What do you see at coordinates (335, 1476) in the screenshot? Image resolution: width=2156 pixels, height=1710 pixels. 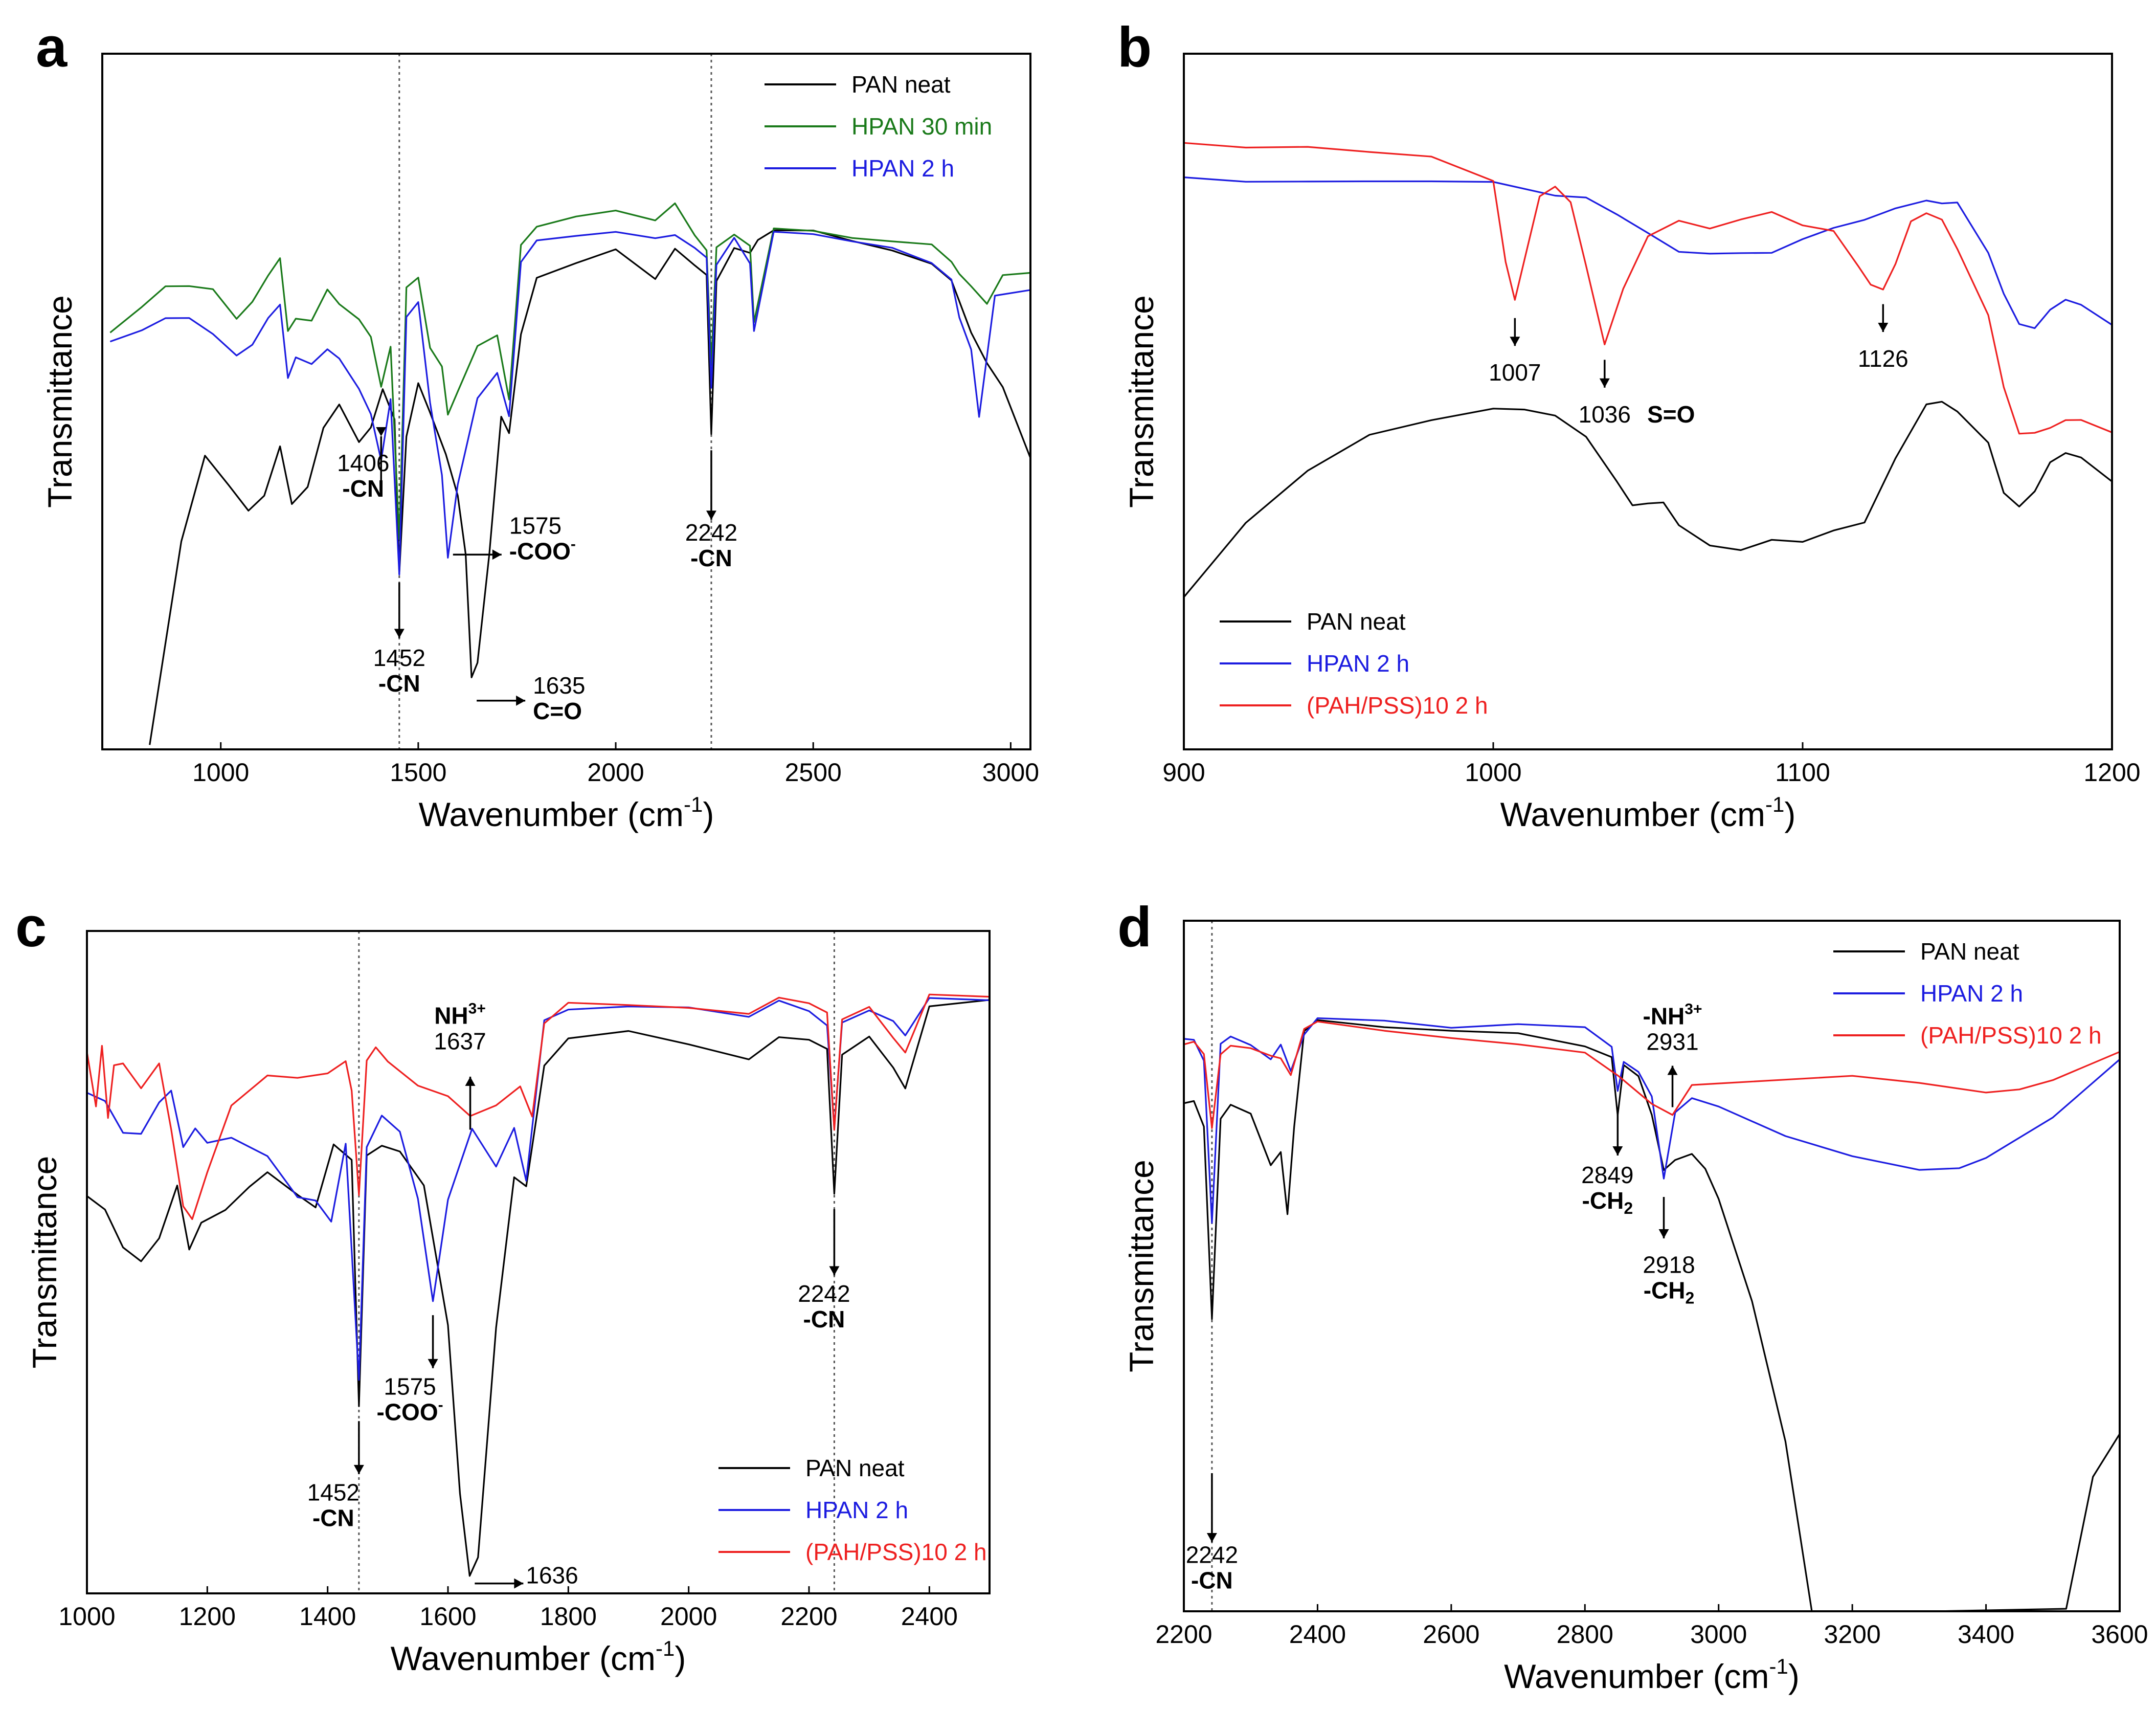 I see `annotation-c-0: 1452-CN` at bounding box center [335, 1476].